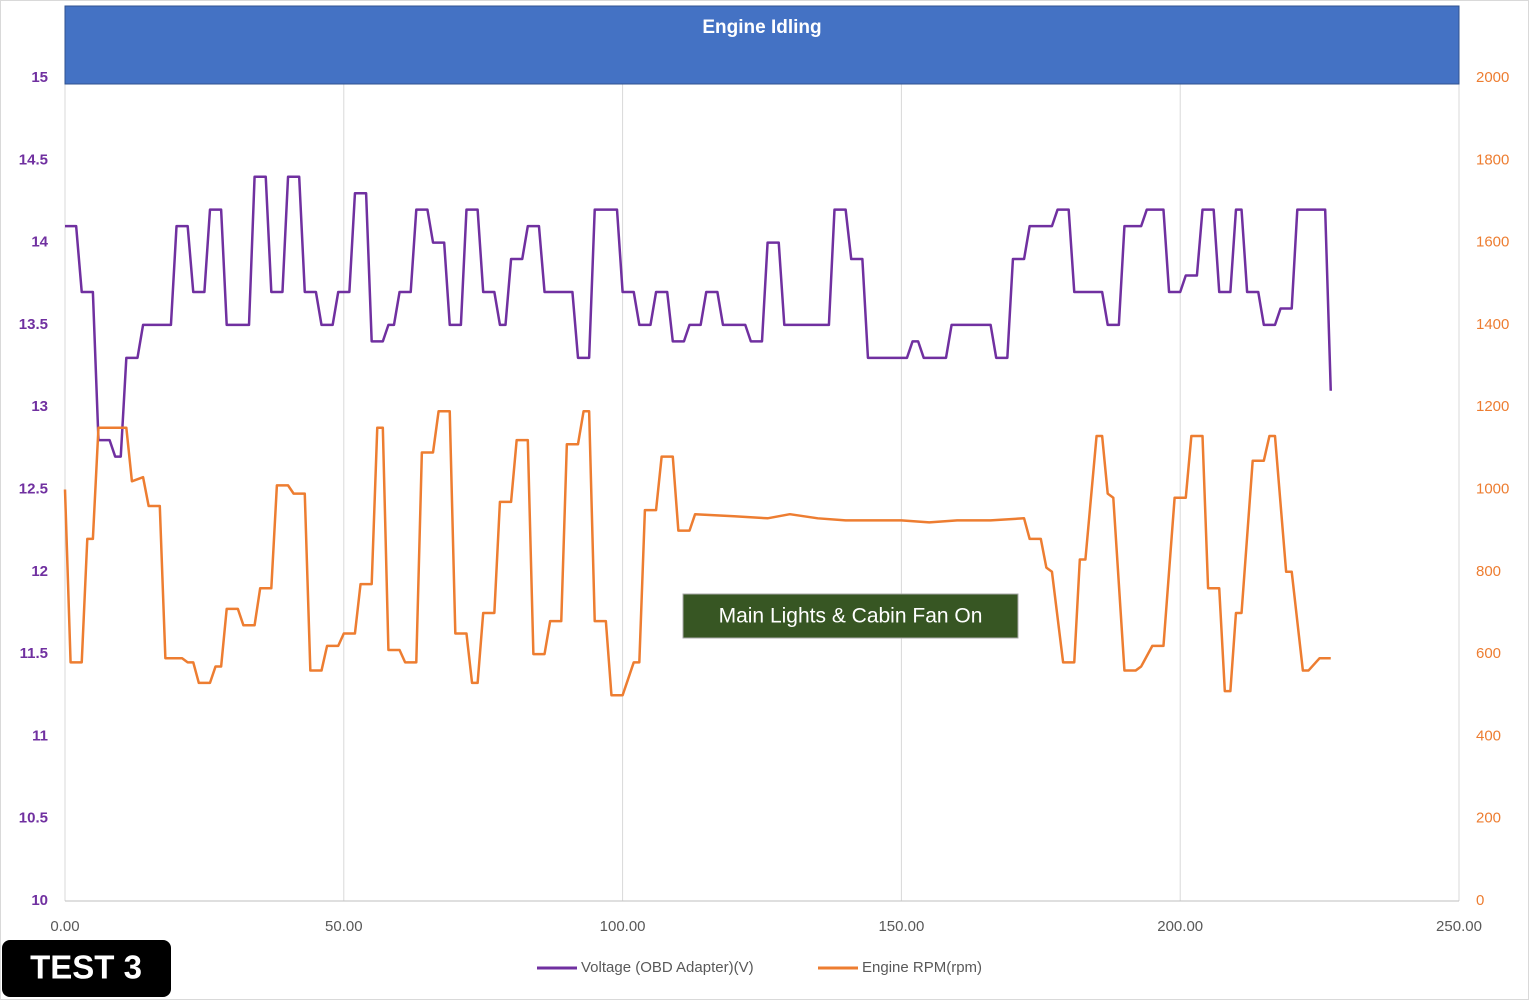  Describe the element at coordinates (1492, 406) in the screenshot. I see `y2-tick-label: 1200` at that location.